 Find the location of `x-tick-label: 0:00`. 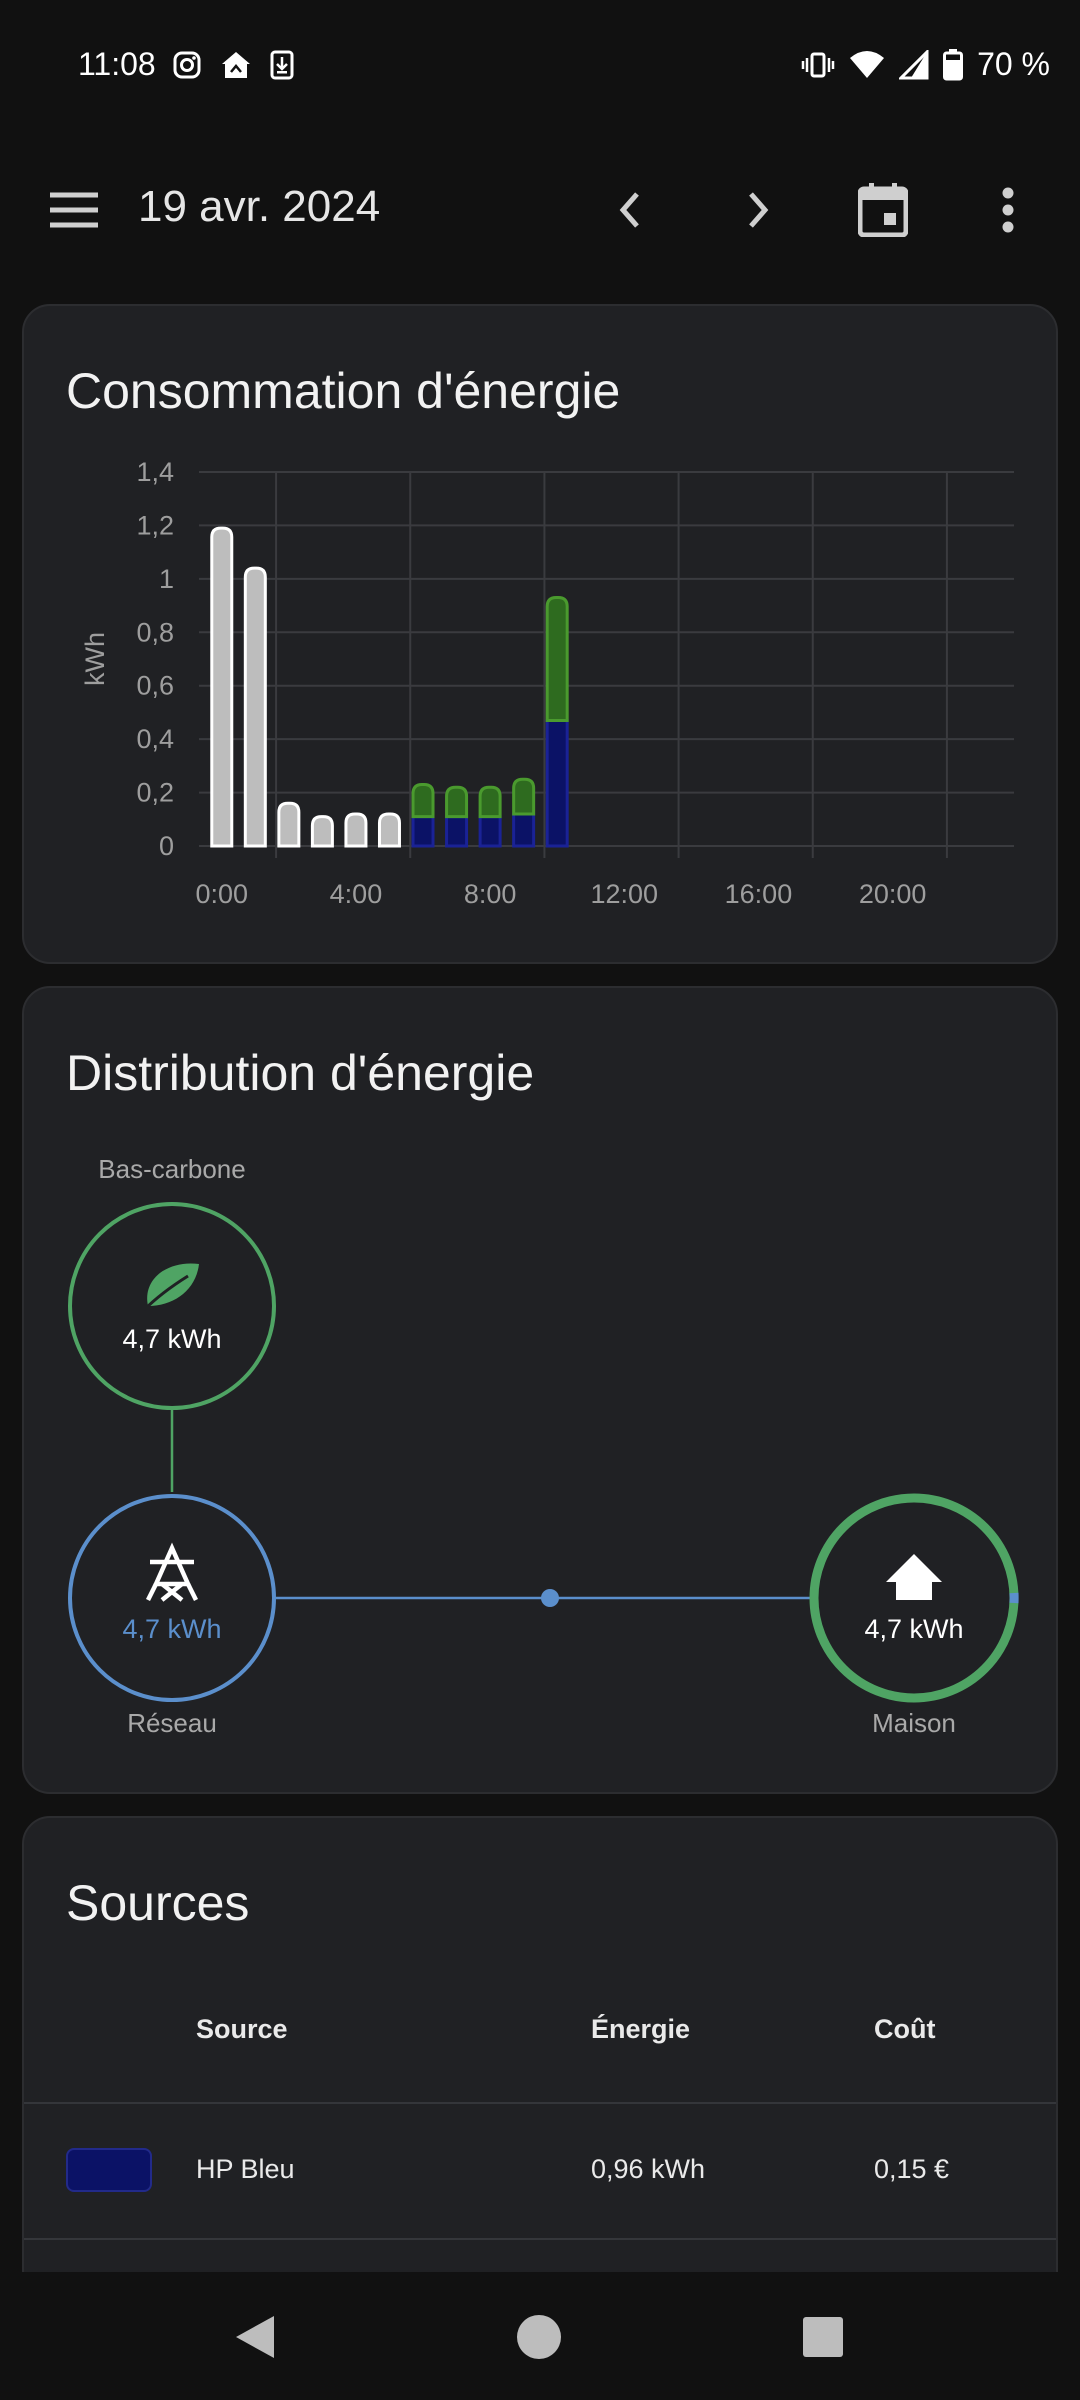

x-tick-label: 0:00 is located at coordinates (221, 894).